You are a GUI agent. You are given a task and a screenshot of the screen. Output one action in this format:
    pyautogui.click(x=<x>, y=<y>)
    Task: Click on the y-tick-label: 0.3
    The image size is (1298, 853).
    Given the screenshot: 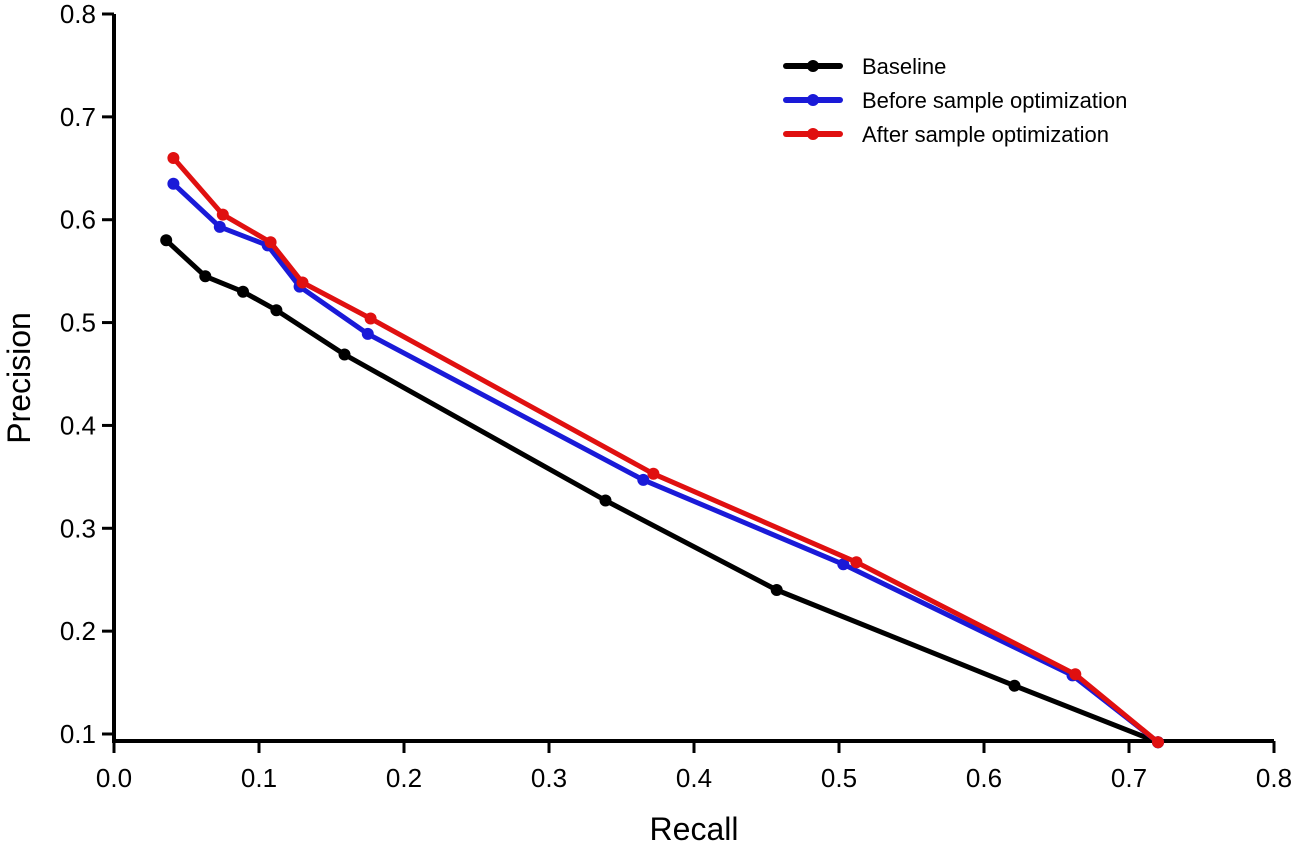 What is the action you would take?
    pyautogui.click(x=78, y=528)
    